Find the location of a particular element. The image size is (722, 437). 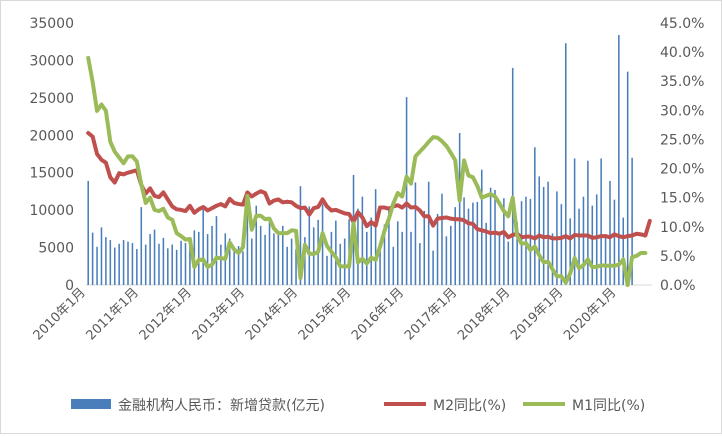

legend-swatch-loans is located at coordinates (91, 404).